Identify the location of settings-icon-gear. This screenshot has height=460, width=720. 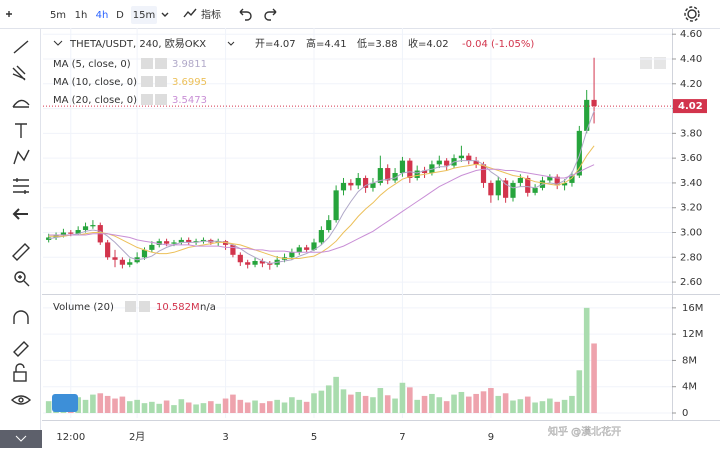
(692, 14).